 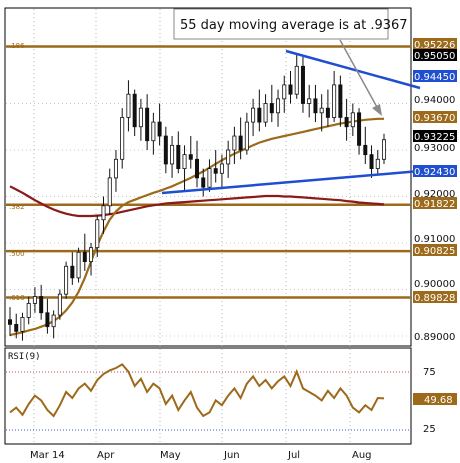 I want to click on trendline-upper, so click(x=353, y=69).